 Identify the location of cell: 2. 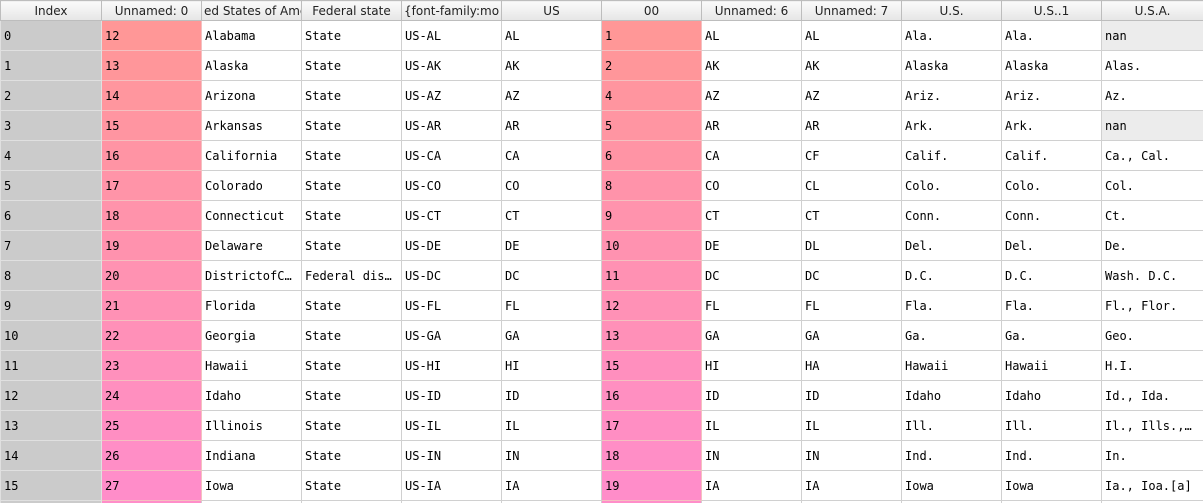
(651, 65).